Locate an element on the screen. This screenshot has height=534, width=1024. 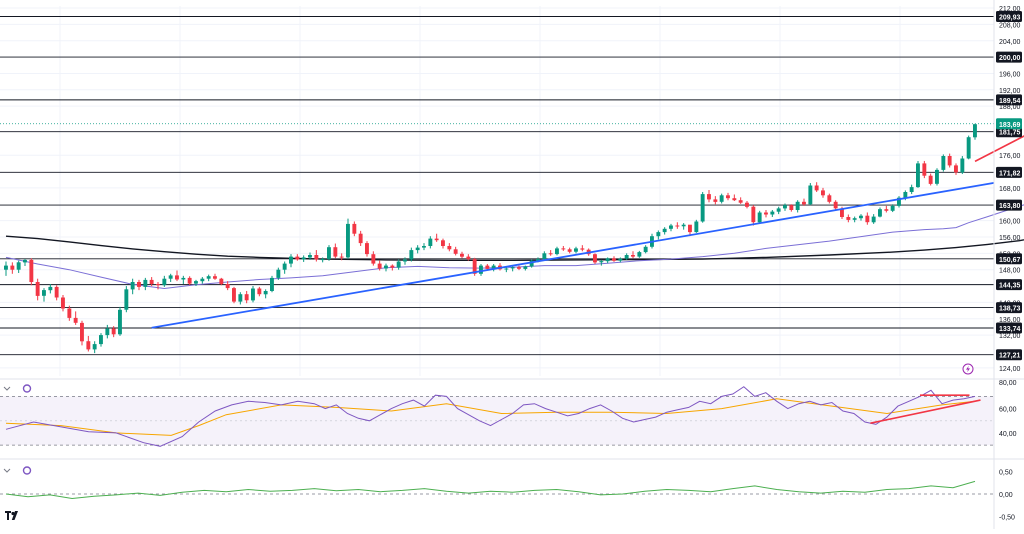
rsi-support-line is located at coordinates (925, 411).